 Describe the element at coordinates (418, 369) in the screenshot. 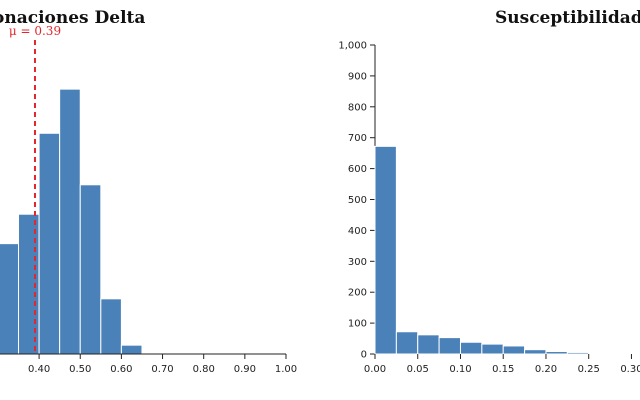

I see `x-tick-label: 0.05` at that location.